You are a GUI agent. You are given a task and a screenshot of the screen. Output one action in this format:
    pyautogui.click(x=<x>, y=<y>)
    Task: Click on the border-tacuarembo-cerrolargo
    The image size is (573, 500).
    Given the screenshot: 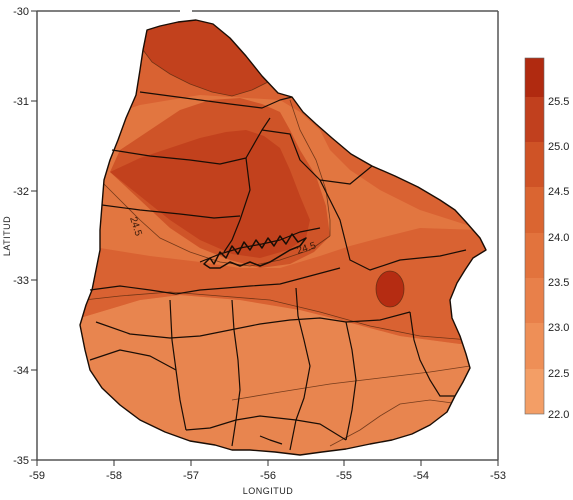 What is the action you would take?
    pyautogui.click(x=393, y=225)
    